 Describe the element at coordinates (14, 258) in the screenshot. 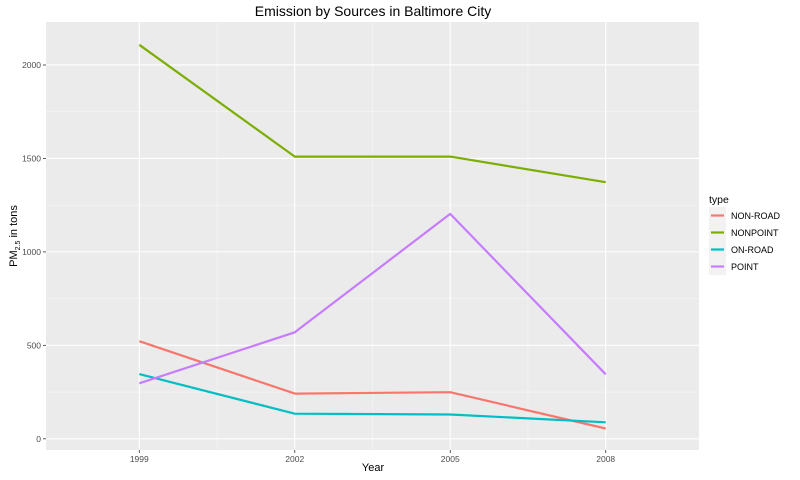

I see `y-axis-title-main: PM` at that location.